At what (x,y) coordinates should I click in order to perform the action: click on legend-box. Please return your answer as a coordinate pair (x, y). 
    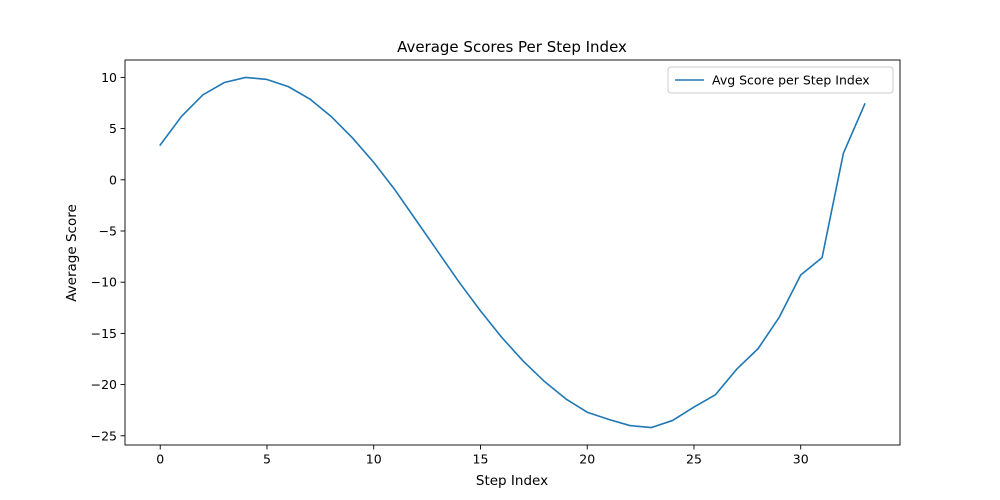
    Looking at the image, I should click on (780, 80).